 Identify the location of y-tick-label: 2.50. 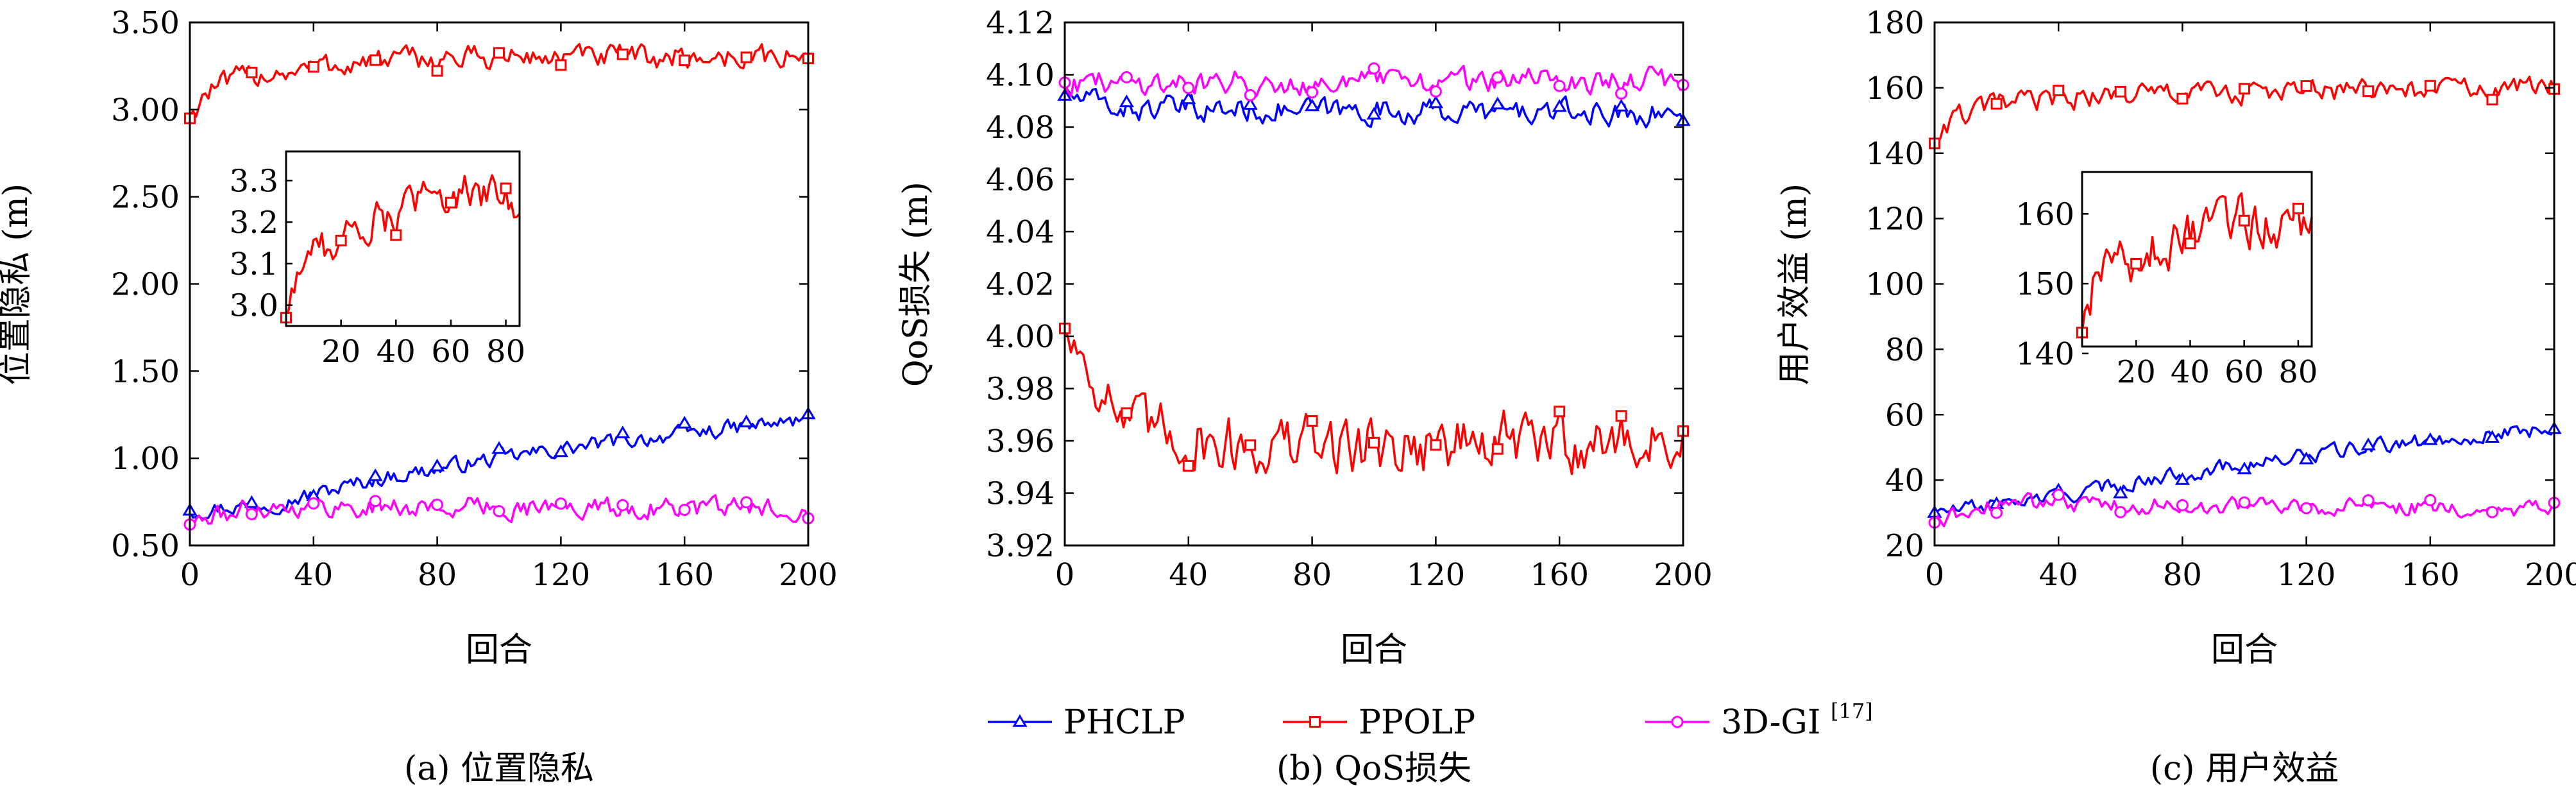
(145, 198).